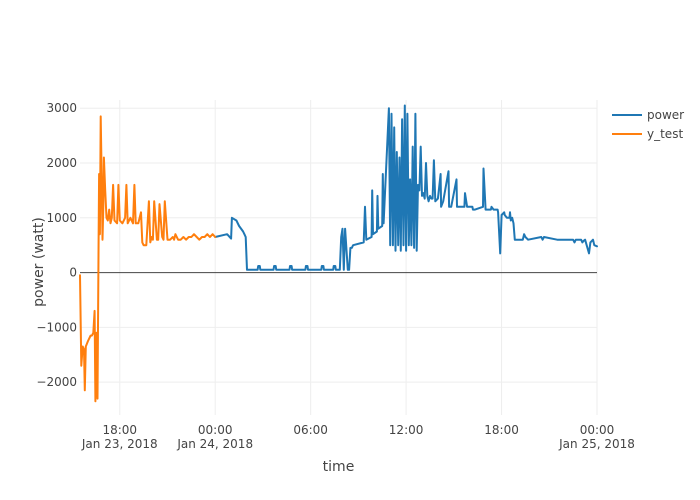 This screenshot has height=500, width=700. What do you see at coordinates (339, 467) in the screenshot?
I see `x-axis-title: time` at bounding box center [339, 467].